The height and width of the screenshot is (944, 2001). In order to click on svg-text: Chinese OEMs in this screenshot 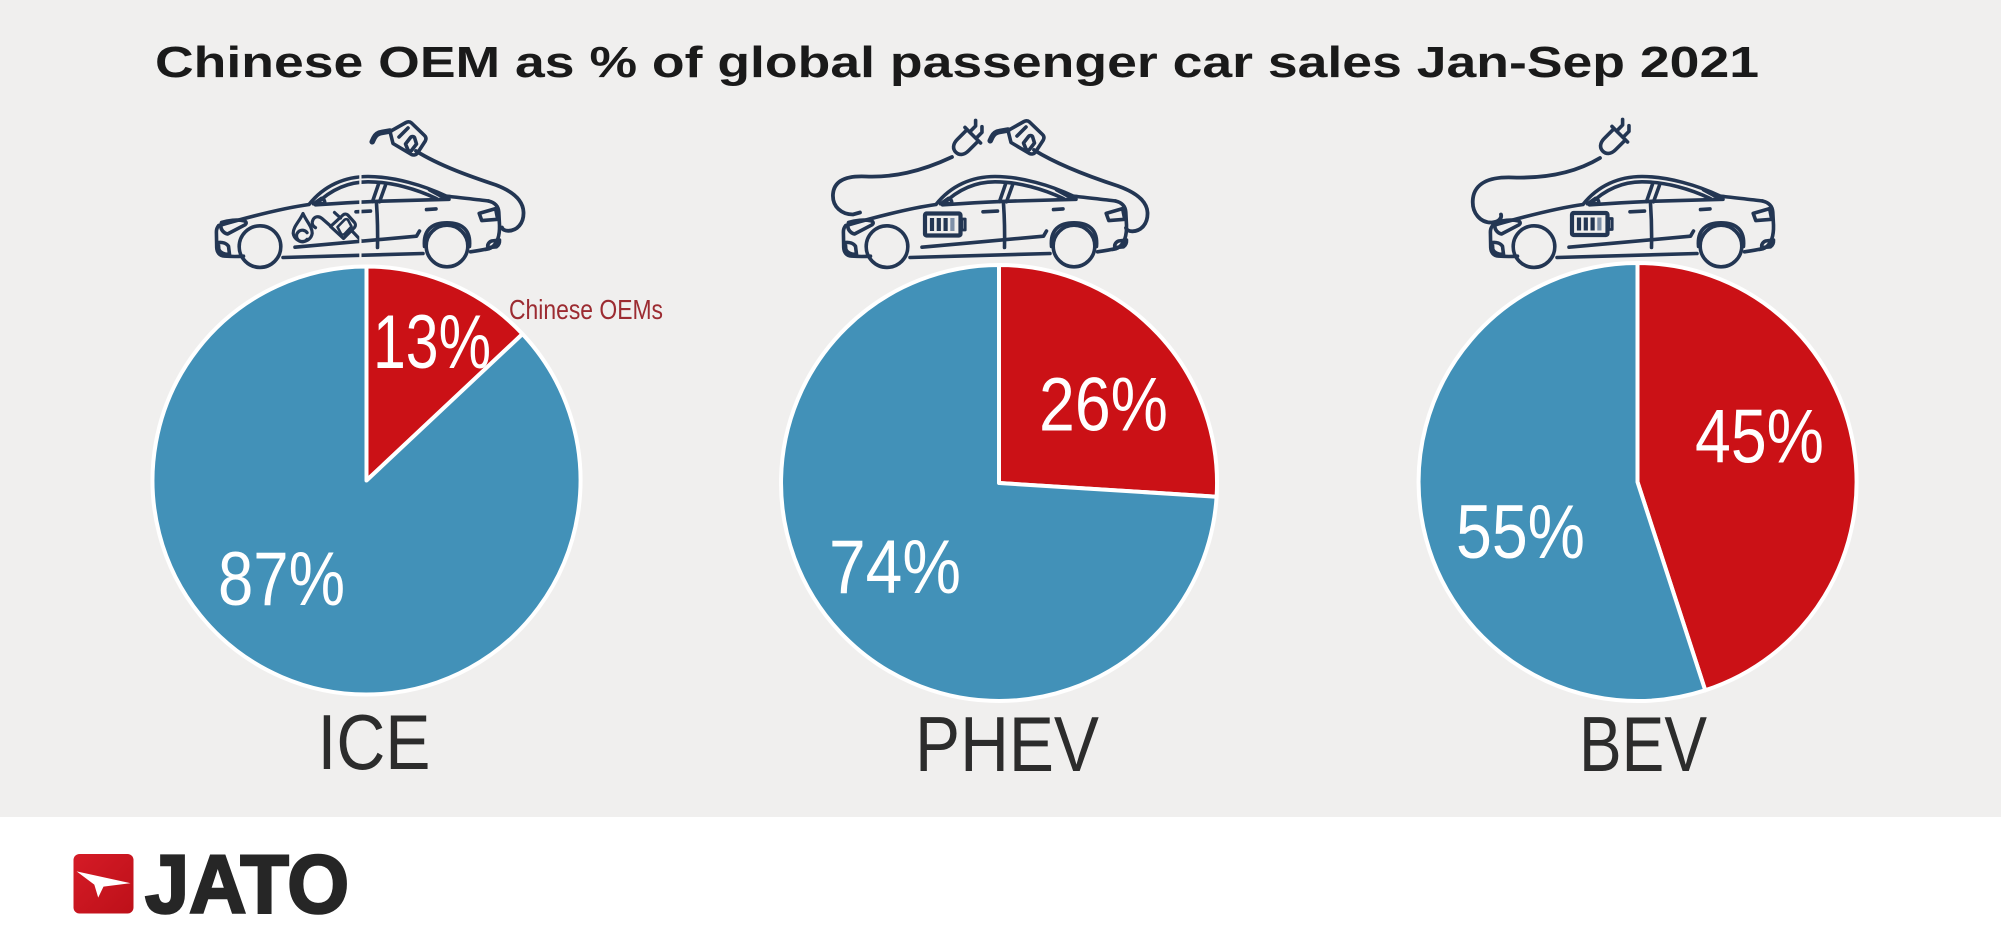, I will do `click(586, 309)`.